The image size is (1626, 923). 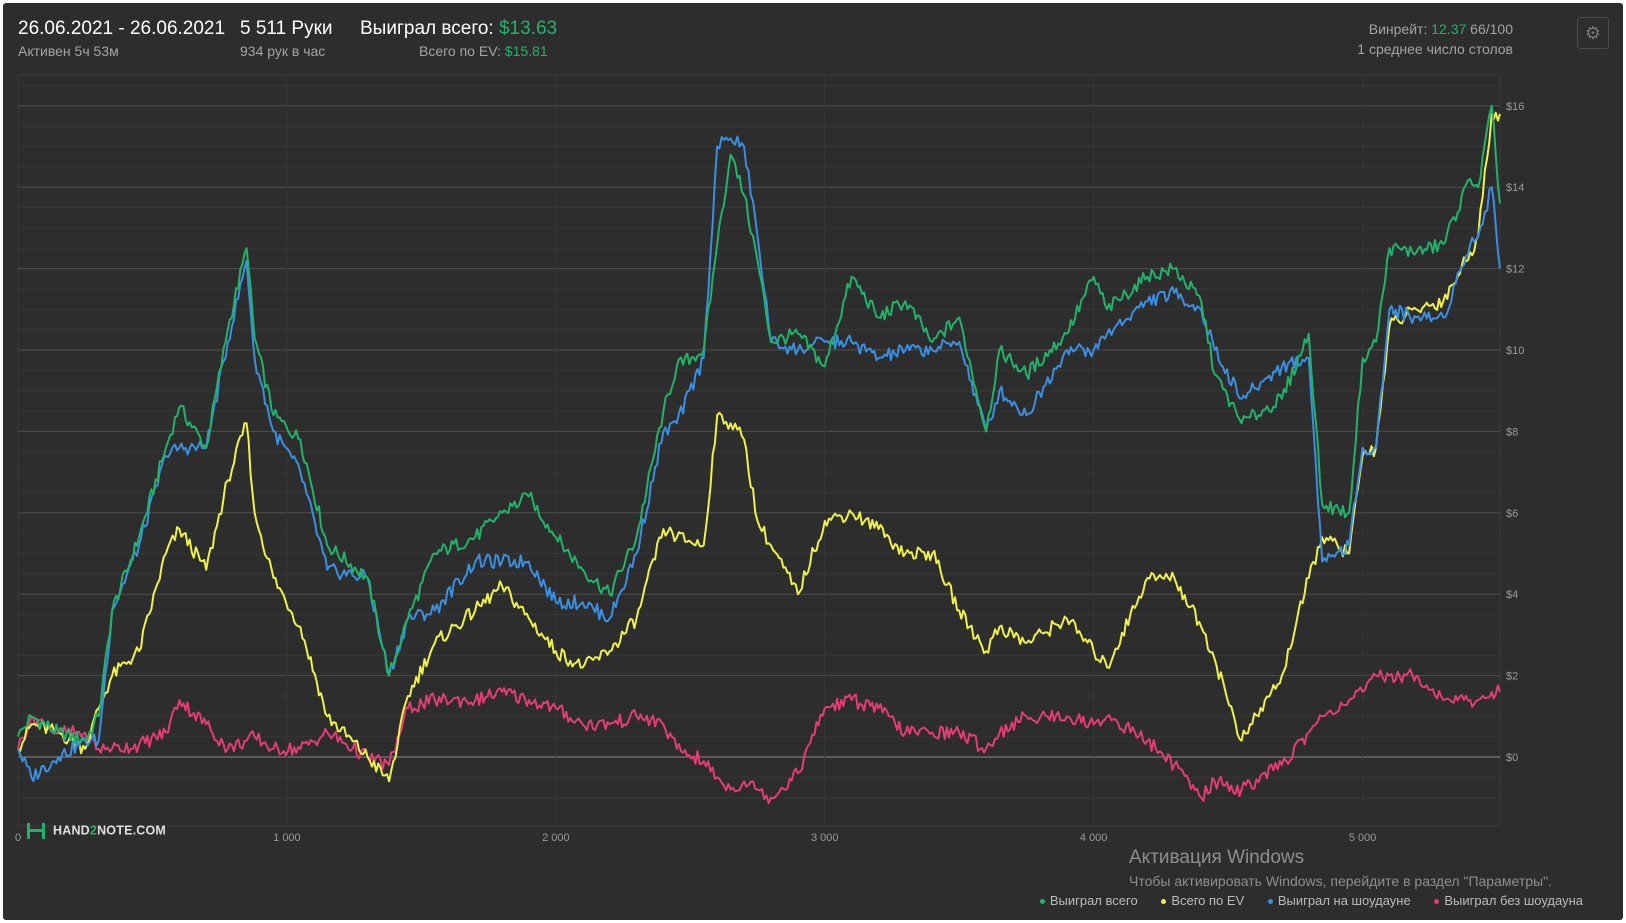 I want to click on y-tick-label: $10, so click(x=1515, y=351).